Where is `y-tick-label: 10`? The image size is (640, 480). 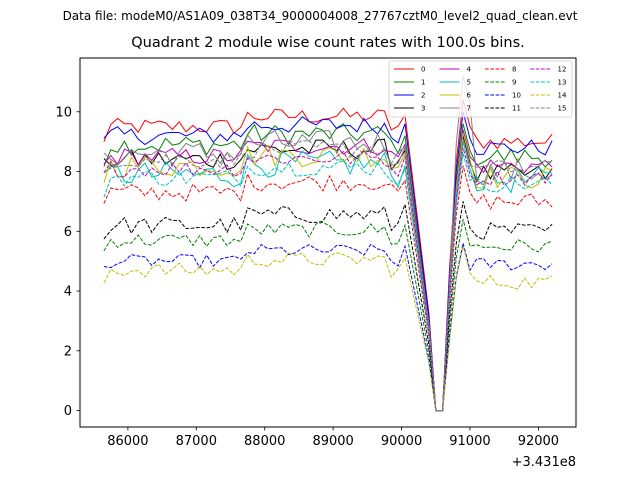 y-tick-label: 10 is located at coordinates (63, 112).